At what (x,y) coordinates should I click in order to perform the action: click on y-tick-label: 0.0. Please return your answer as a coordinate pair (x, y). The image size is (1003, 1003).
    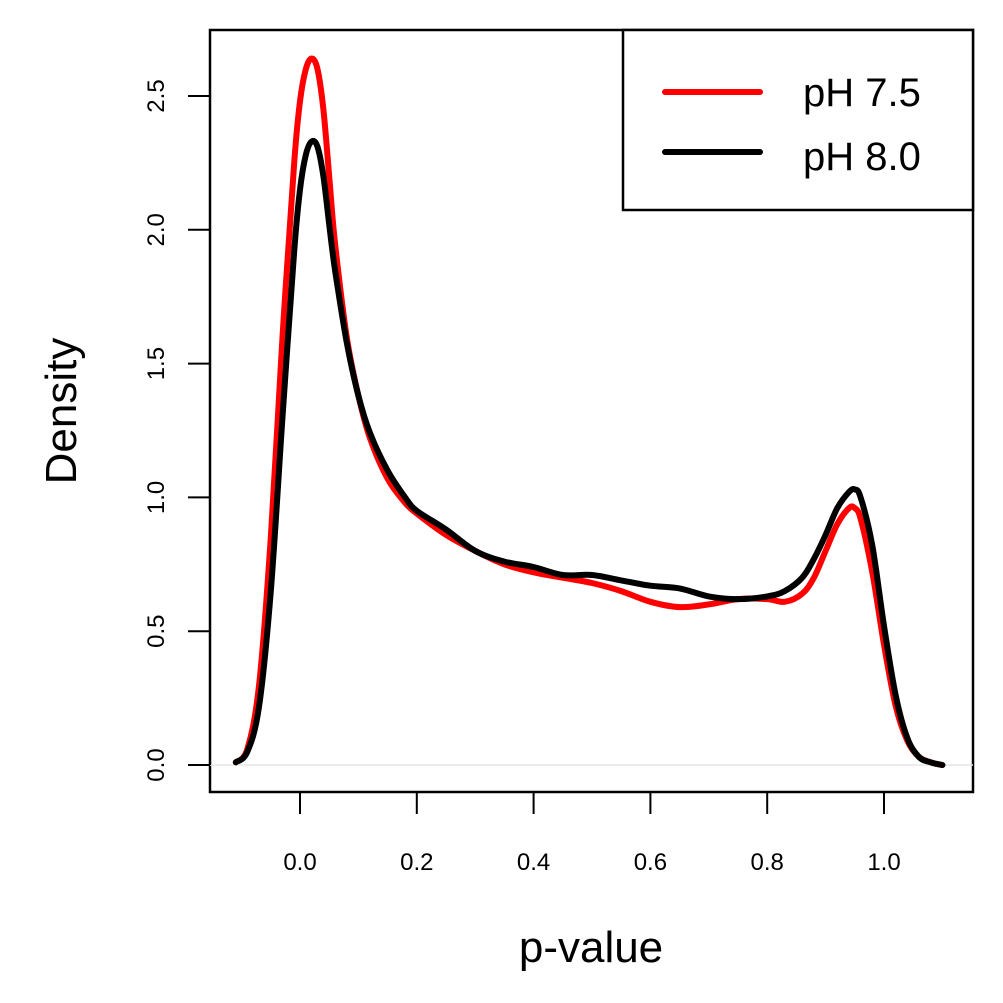
    Looking at the image, I should click on (156, 764).